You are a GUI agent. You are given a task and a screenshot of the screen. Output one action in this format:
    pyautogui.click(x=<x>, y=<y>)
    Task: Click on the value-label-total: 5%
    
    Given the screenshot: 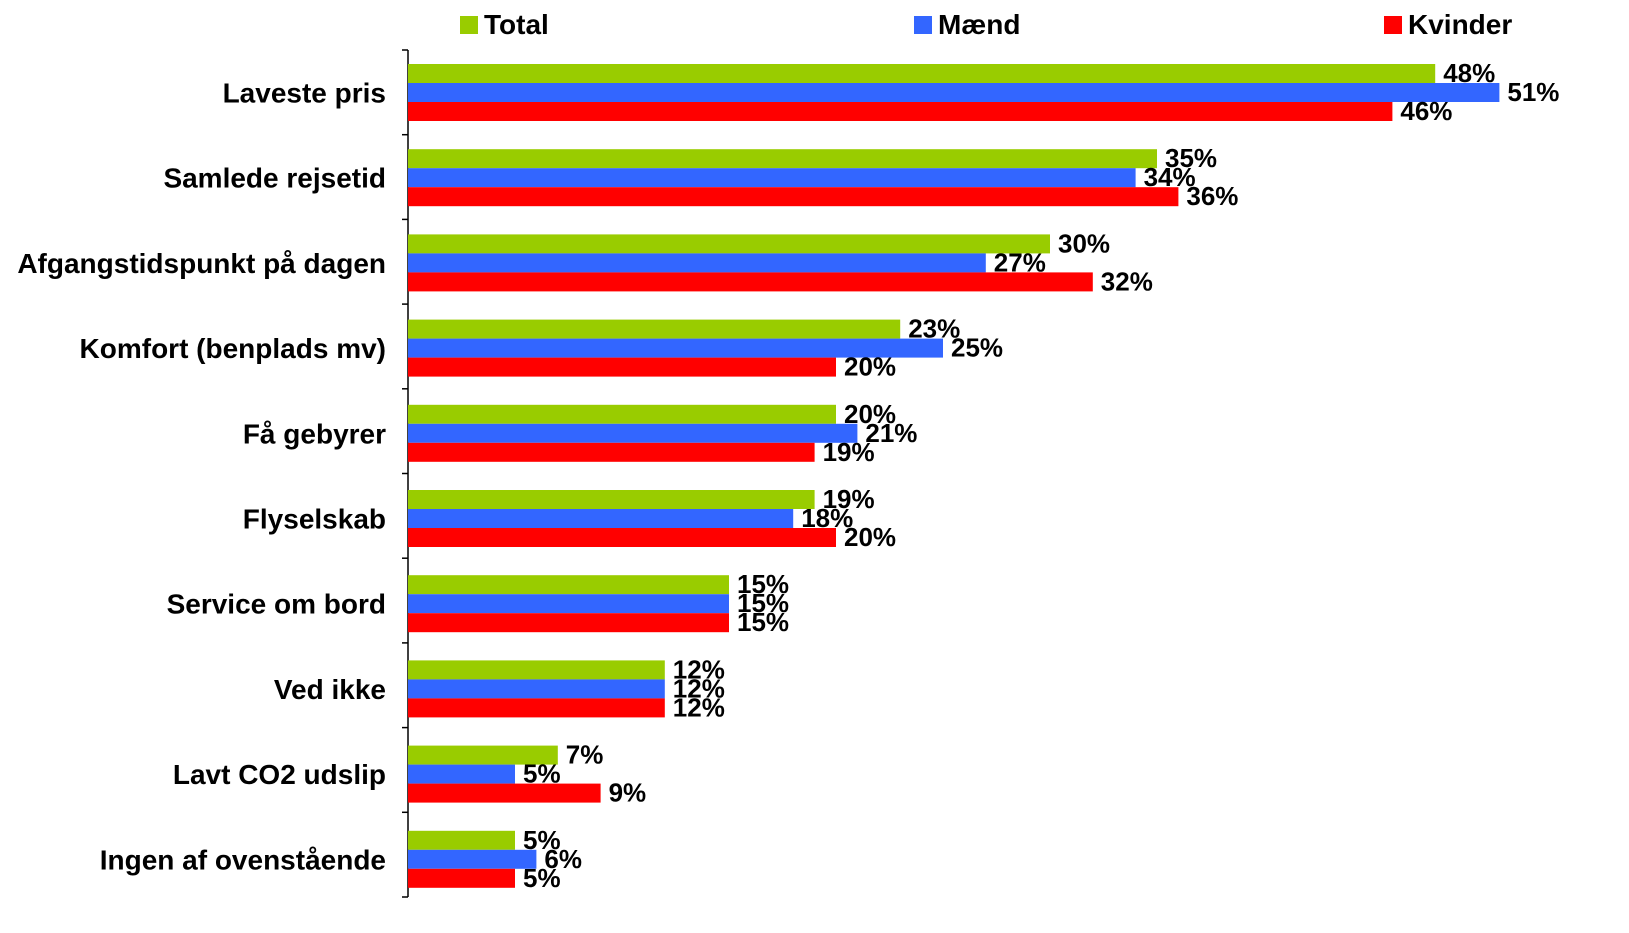 What is the action you would take?
    pyautogui.click(x=542, y=840)
    